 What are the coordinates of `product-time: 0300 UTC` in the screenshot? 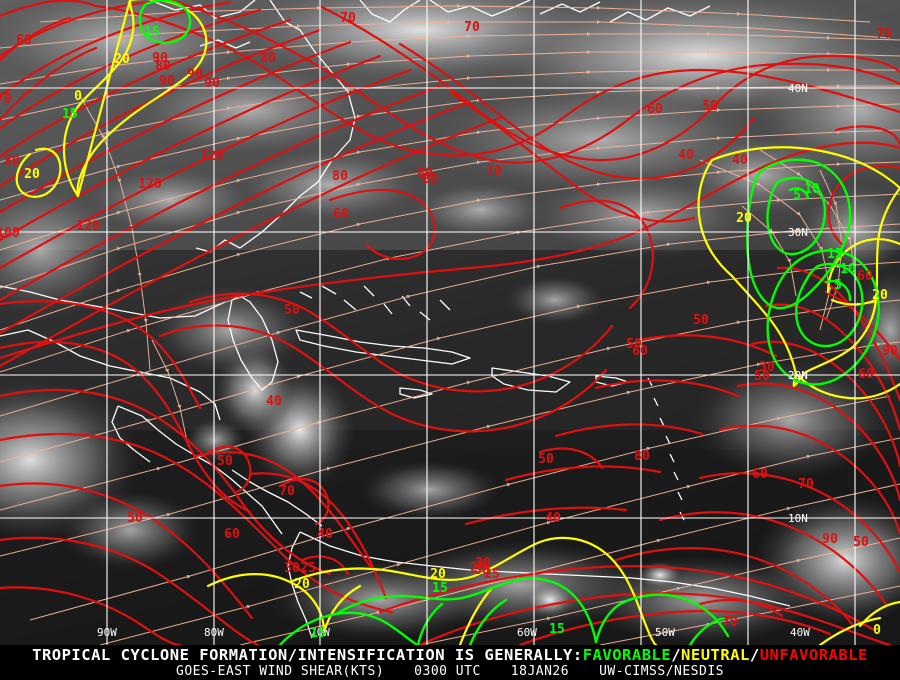 It's located at (447, 671).